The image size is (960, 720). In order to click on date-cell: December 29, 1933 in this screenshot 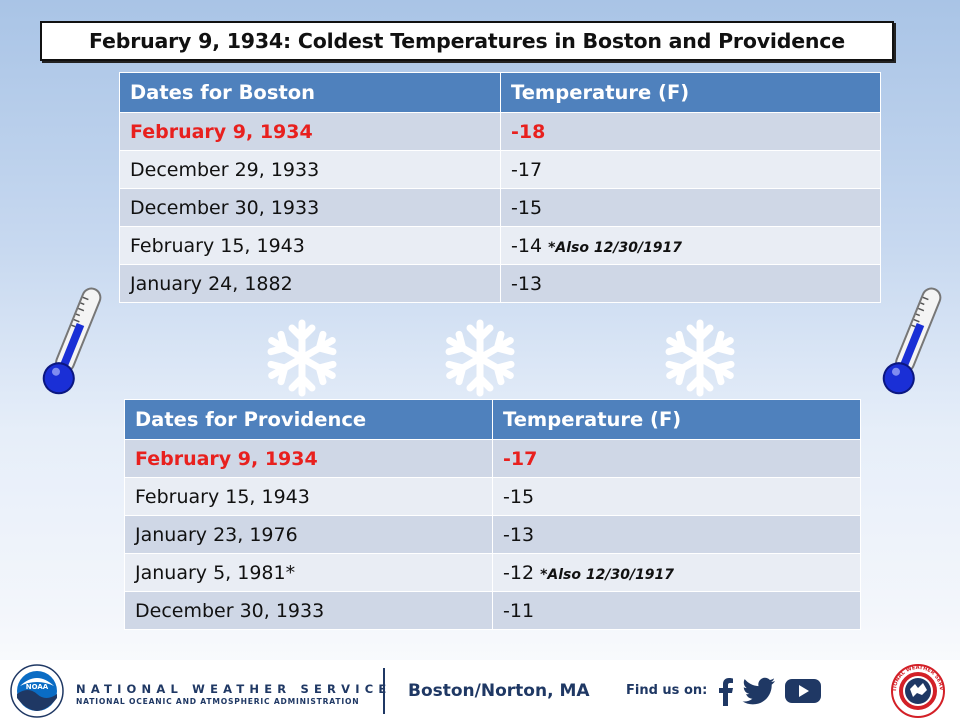, I will do `click(310, 169)`.